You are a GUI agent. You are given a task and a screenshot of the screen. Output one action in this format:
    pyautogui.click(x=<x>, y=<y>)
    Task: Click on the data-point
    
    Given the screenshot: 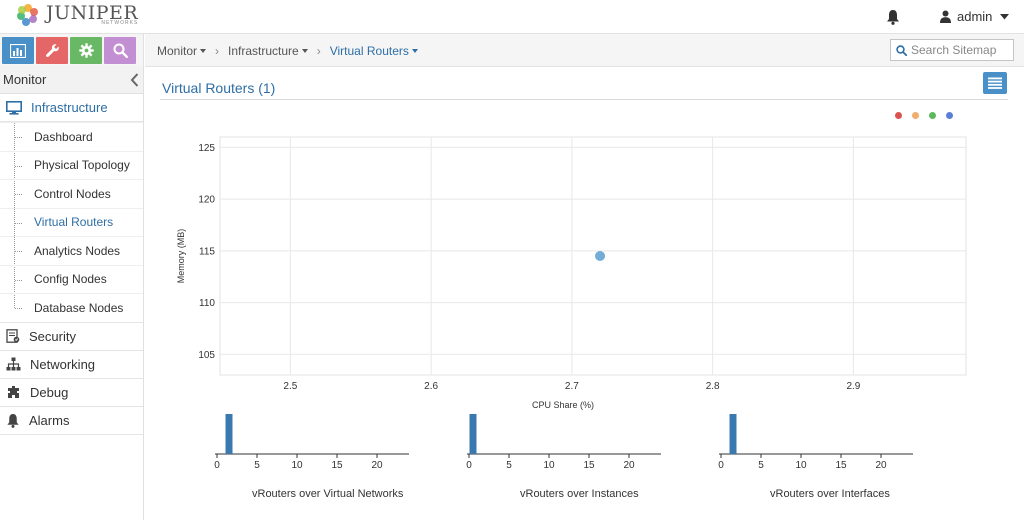 What is the action you would take?
    pyautogui.click(x=600, y=256)
    